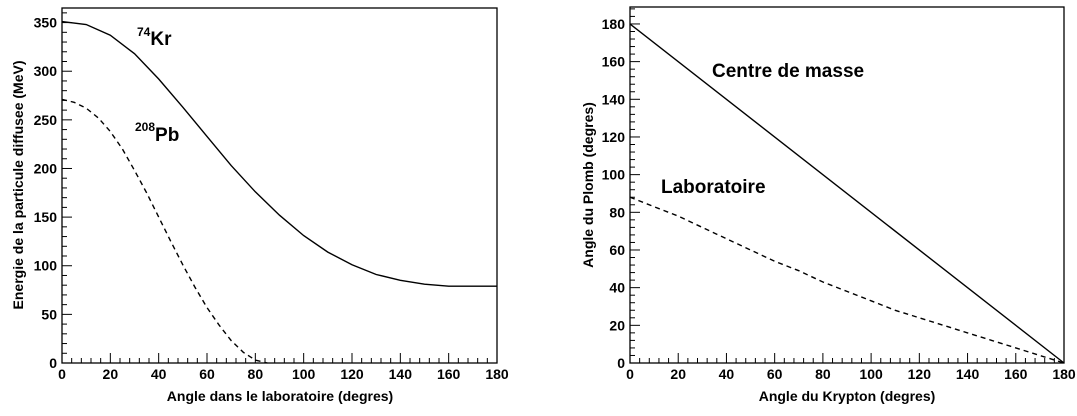 Image resolution: width=1077 pixels, height=416 pixels. What do you see at coordinates (678, 374) in the screenshot?
I see `angle-x-tick-label: 20` at bounding box center [678, 374].